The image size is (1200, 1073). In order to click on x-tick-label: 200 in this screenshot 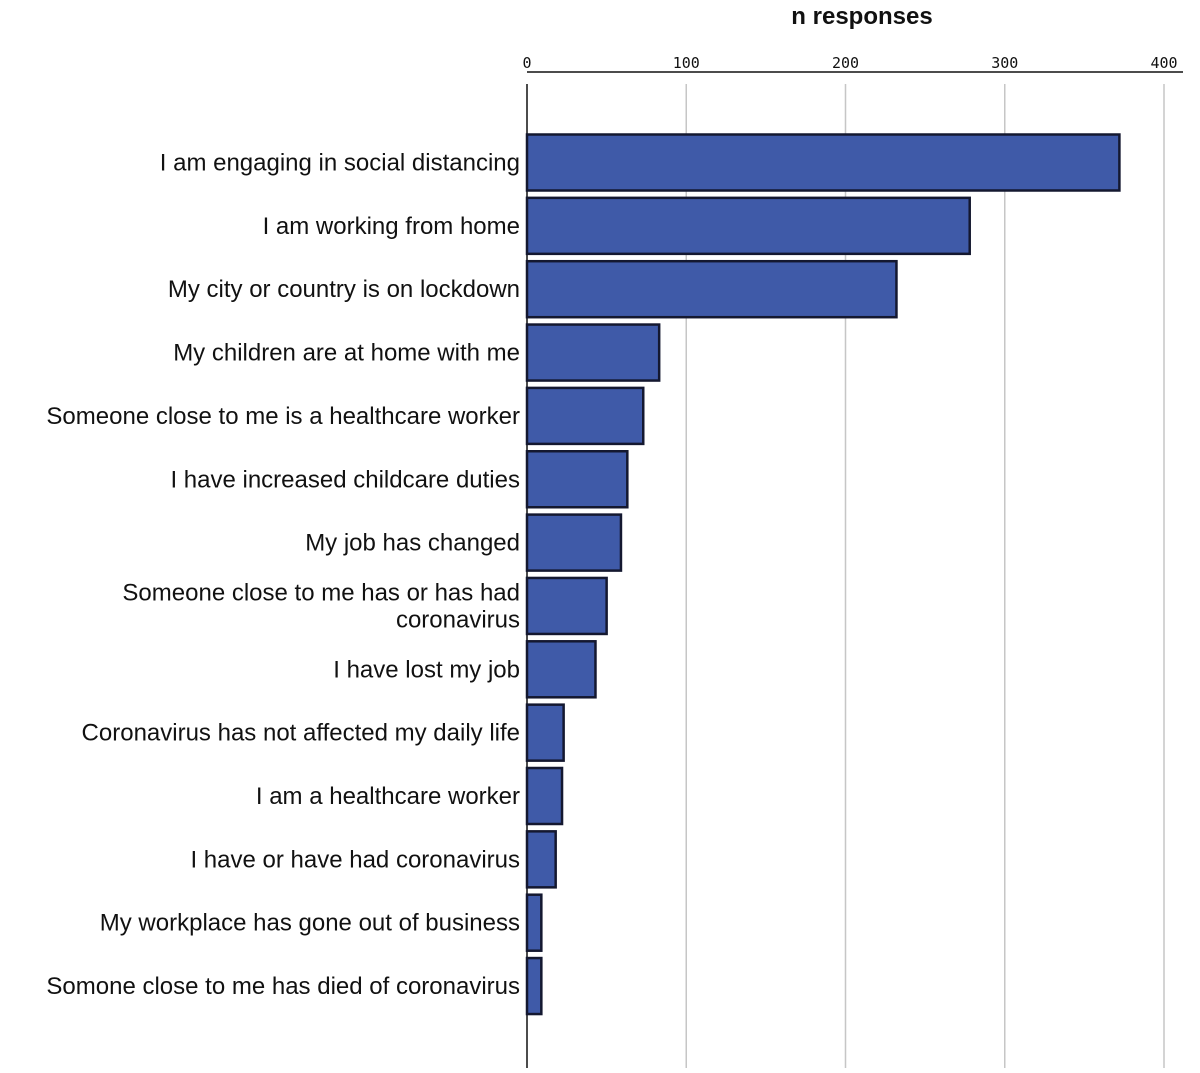, I will do `click(845, 63)`.